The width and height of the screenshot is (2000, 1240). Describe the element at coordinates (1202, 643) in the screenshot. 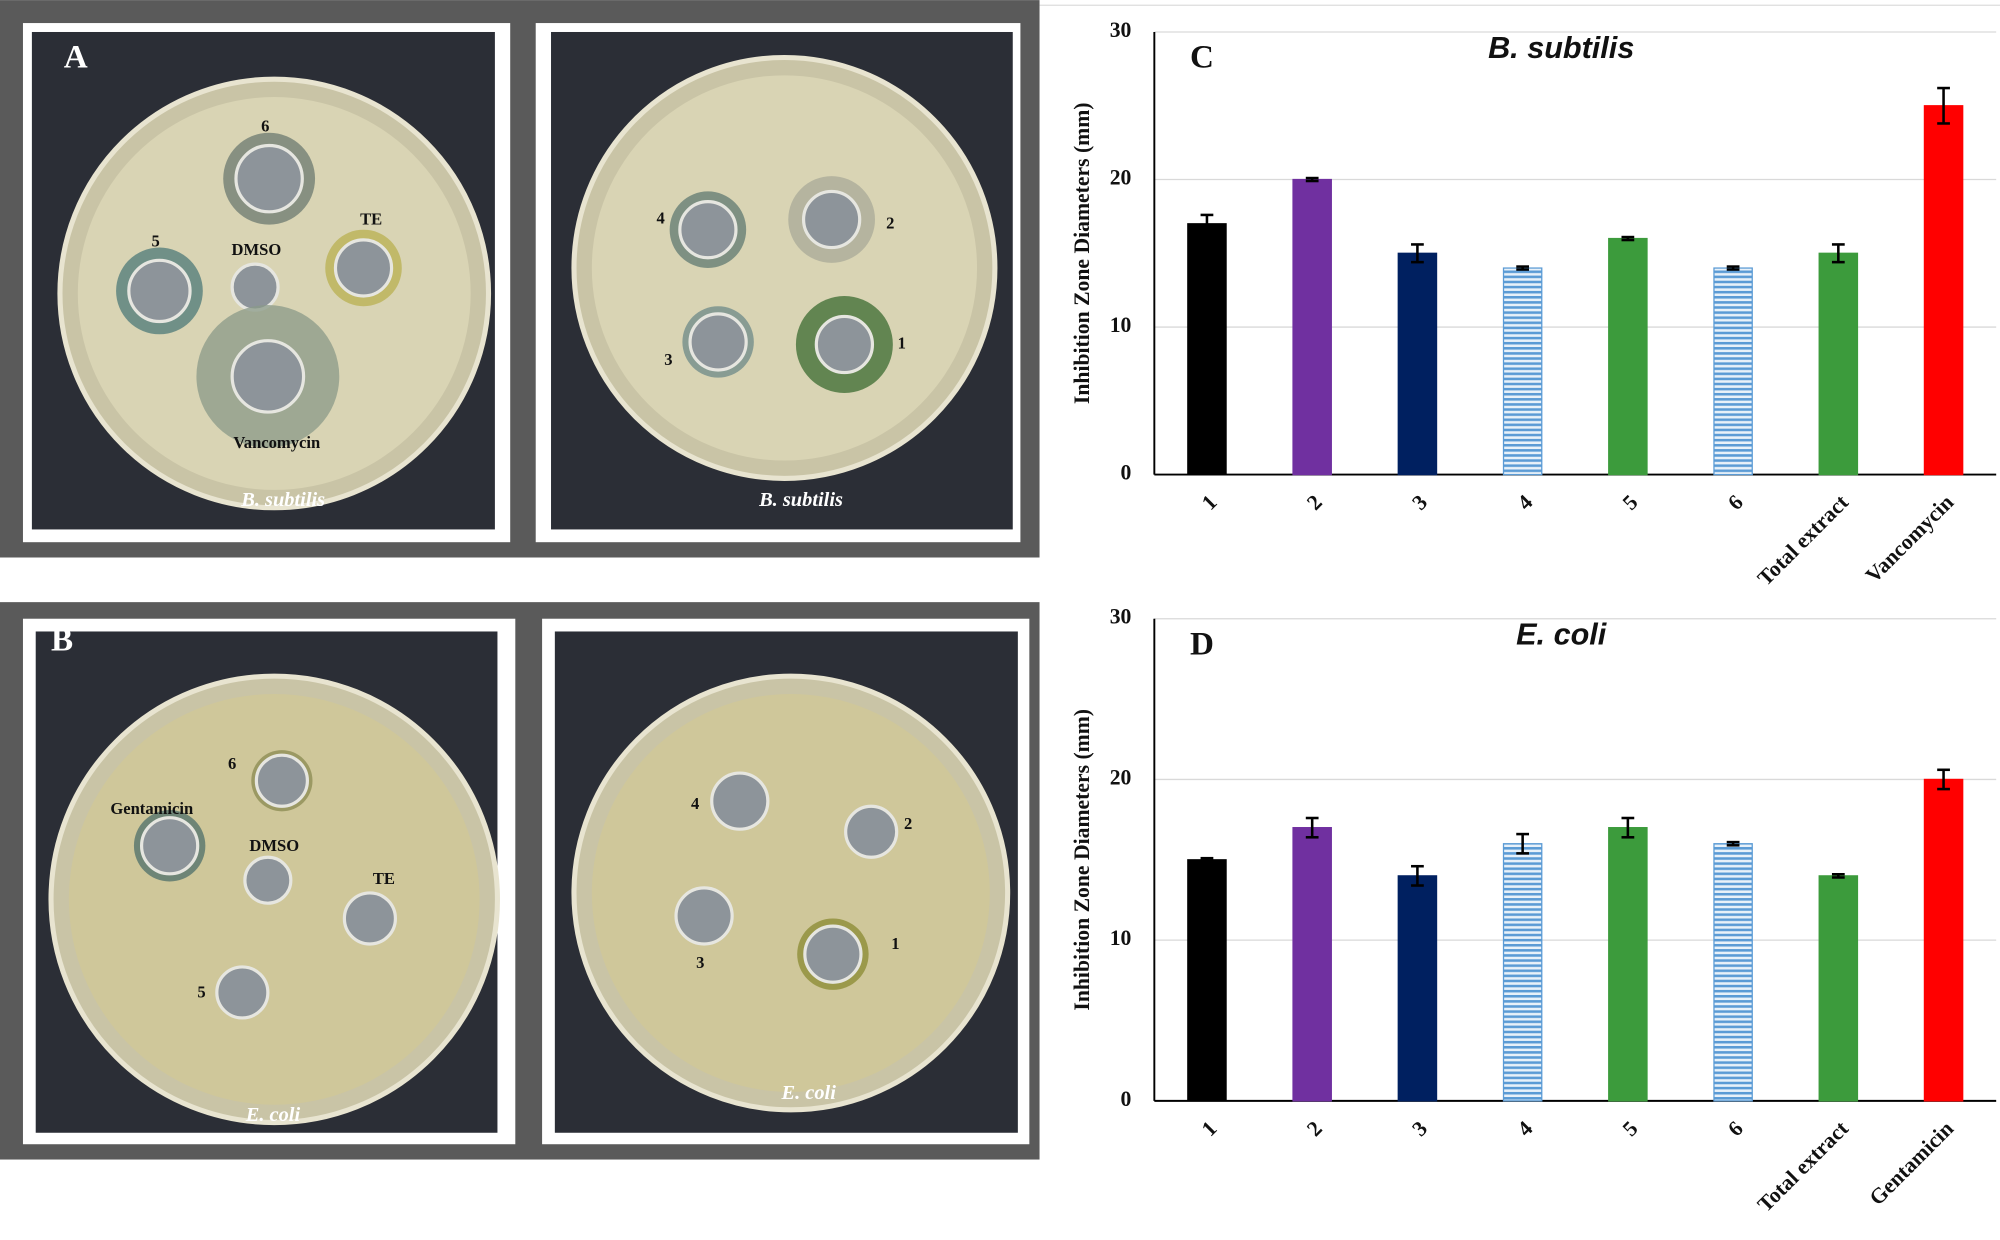

I see `panel-letter: D` at that location.